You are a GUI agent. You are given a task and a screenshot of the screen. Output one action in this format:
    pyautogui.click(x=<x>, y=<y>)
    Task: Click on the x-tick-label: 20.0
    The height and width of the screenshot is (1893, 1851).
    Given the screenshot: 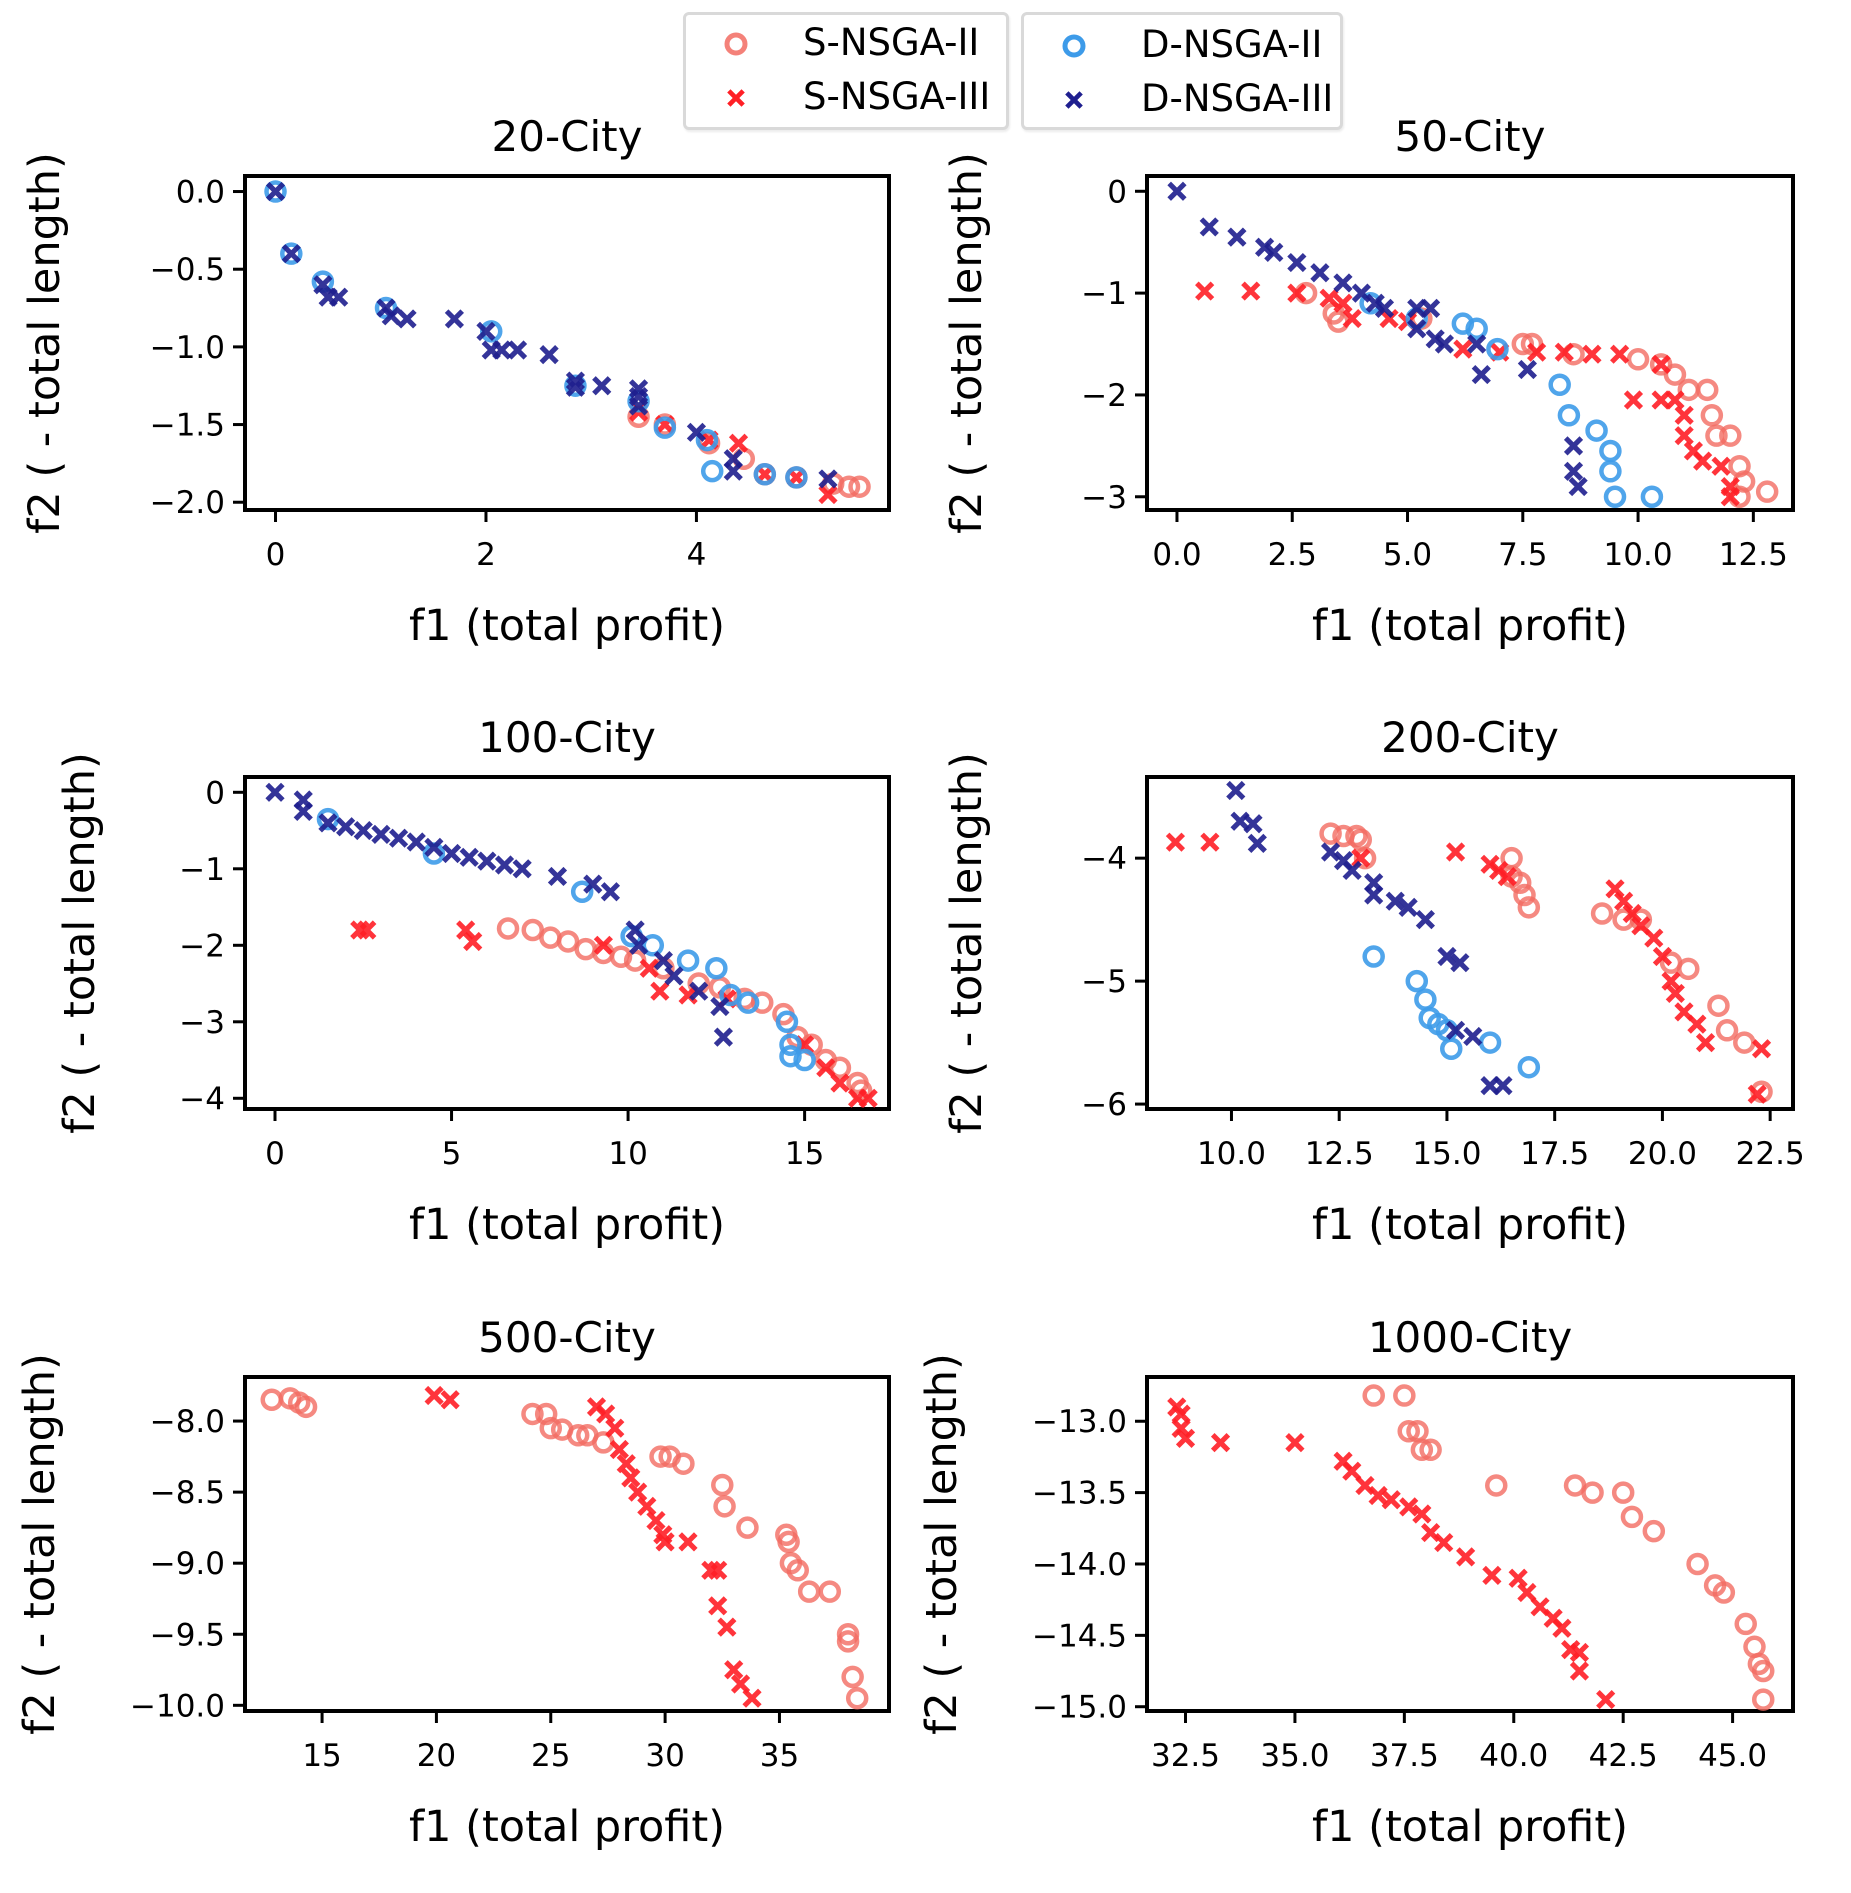 What is the action you would take?
    pyautogui.click(x=1662, y=1154)
    